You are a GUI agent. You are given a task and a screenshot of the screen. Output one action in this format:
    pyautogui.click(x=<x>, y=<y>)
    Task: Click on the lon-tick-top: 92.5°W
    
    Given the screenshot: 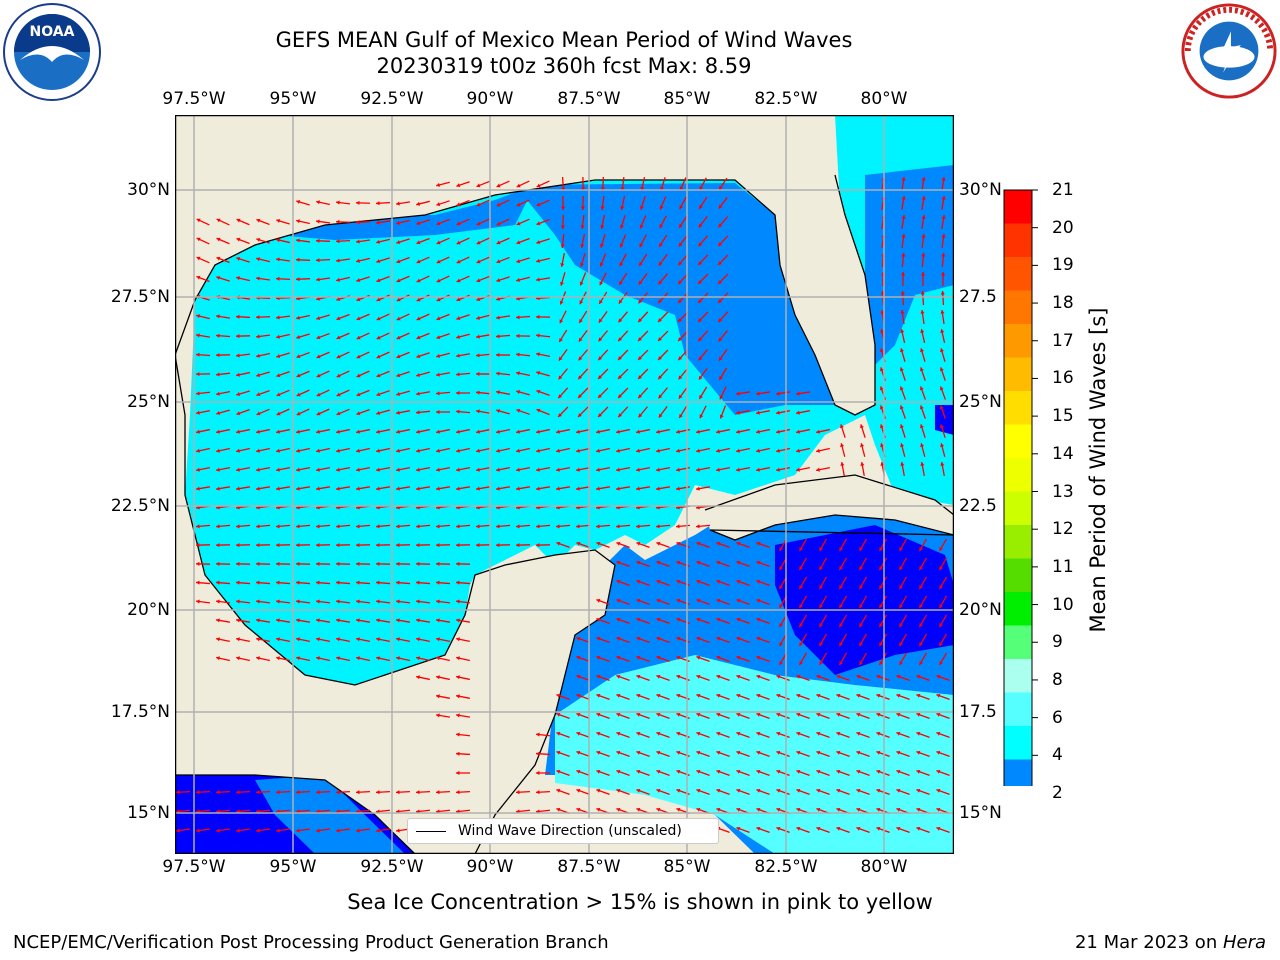 What is the action you would take?
    pyautogui.click(x=392, y=99)
    